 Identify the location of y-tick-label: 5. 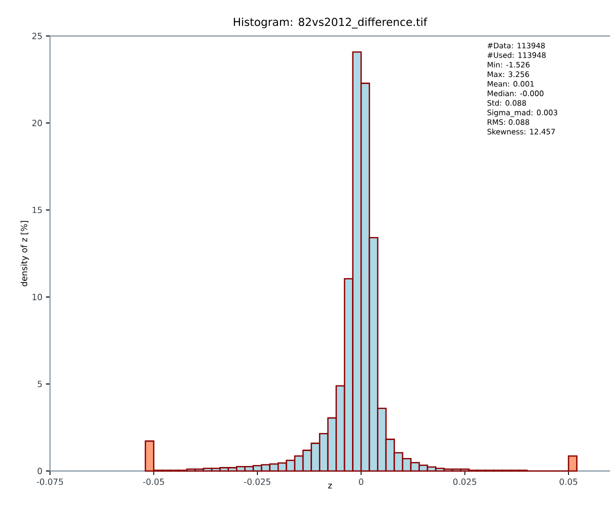
(40, 384).